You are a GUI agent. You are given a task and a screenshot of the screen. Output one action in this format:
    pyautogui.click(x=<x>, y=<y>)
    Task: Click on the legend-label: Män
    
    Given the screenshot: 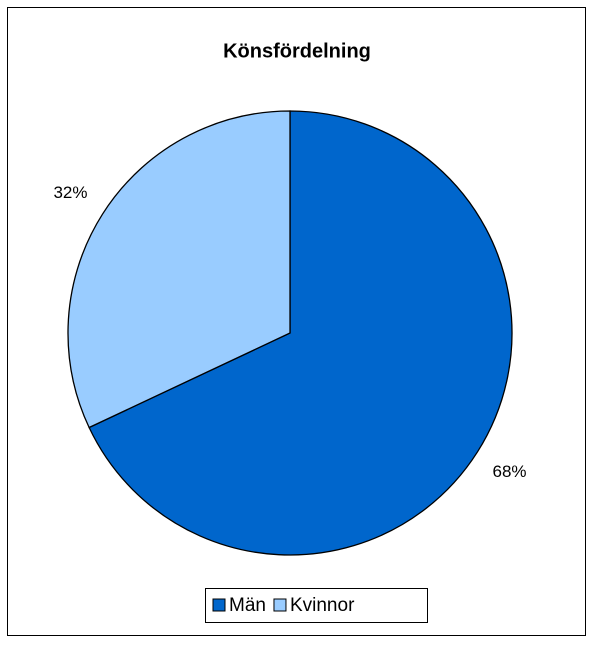 What is the action you would take?
    pyautogui.click(x=247, y=605)
    